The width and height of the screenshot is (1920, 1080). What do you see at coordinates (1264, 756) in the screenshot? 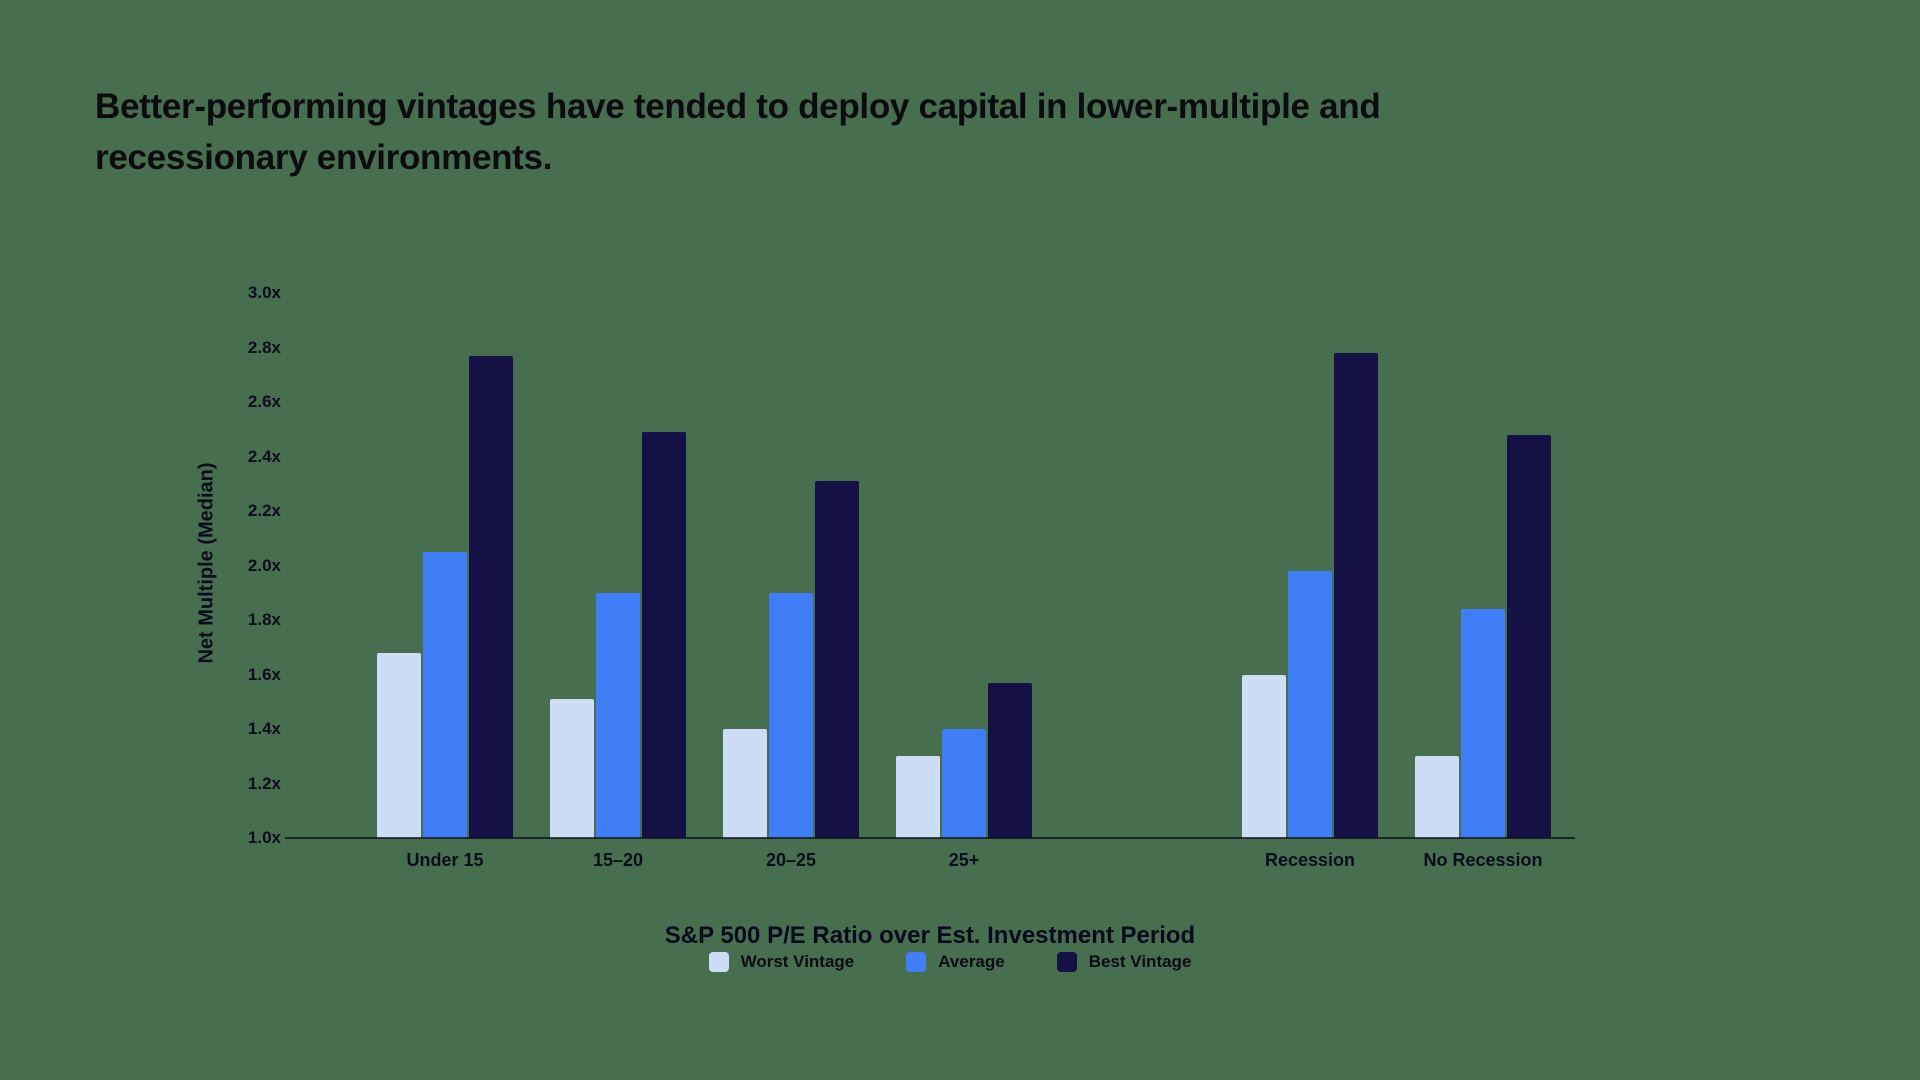
I see `bar-worst-vintage-recession` at bounding box center [1264, 756].